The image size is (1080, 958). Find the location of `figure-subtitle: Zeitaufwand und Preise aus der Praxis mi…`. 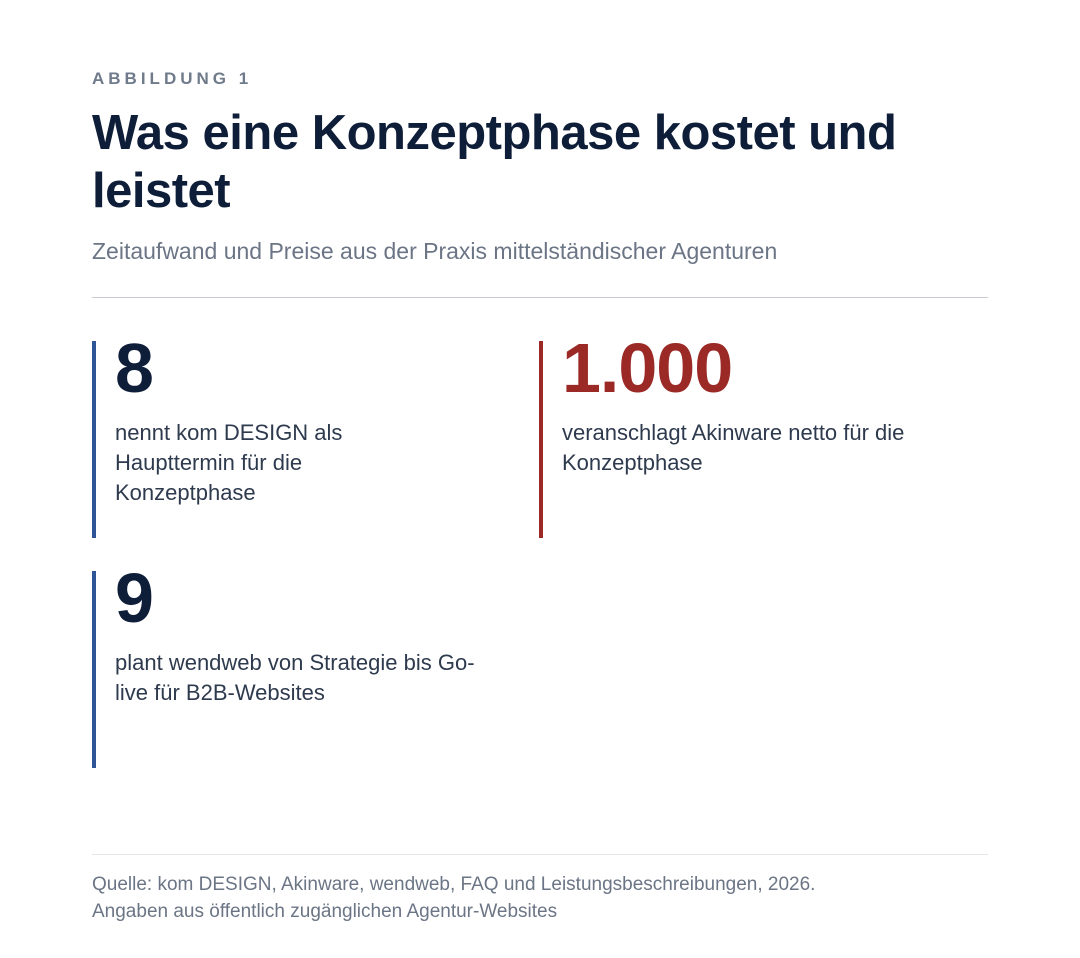

figure-subtitle: Zeitaufwand und Preise aus der Praxis mi… is located at coordinates (435, 251).